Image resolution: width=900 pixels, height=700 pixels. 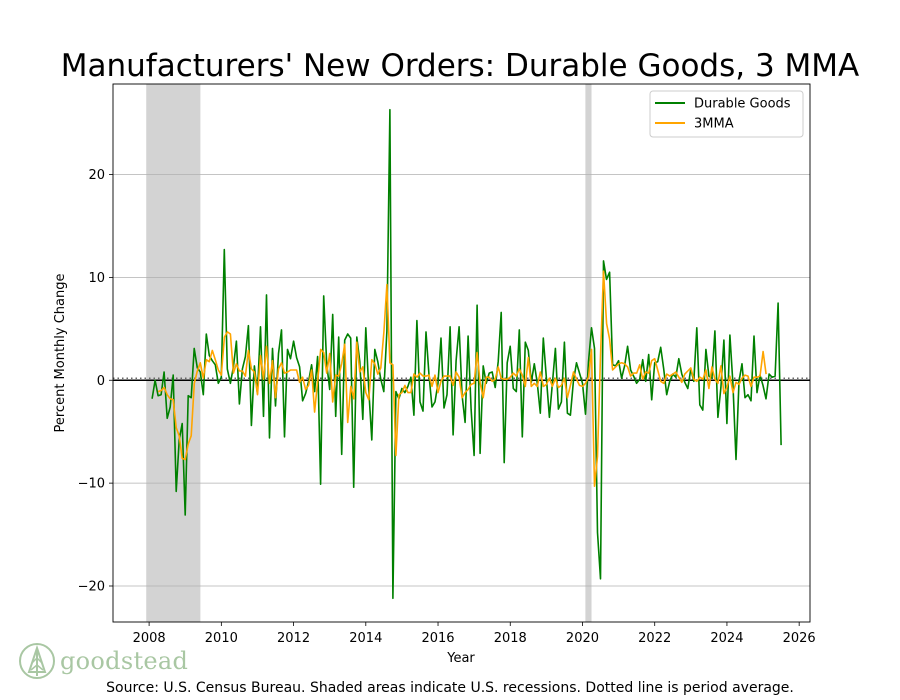 What do you see at coordinates (726, 114) in the screenshot?
I see `legend-box` at bounding box center [726, 114].